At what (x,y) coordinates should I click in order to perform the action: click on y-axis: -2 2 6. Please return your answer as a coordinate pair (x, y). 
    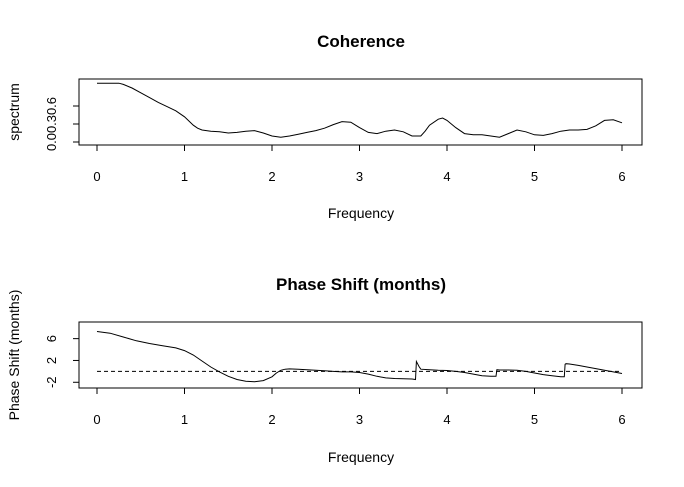
    Looking at the image, I should click on (61, 361).